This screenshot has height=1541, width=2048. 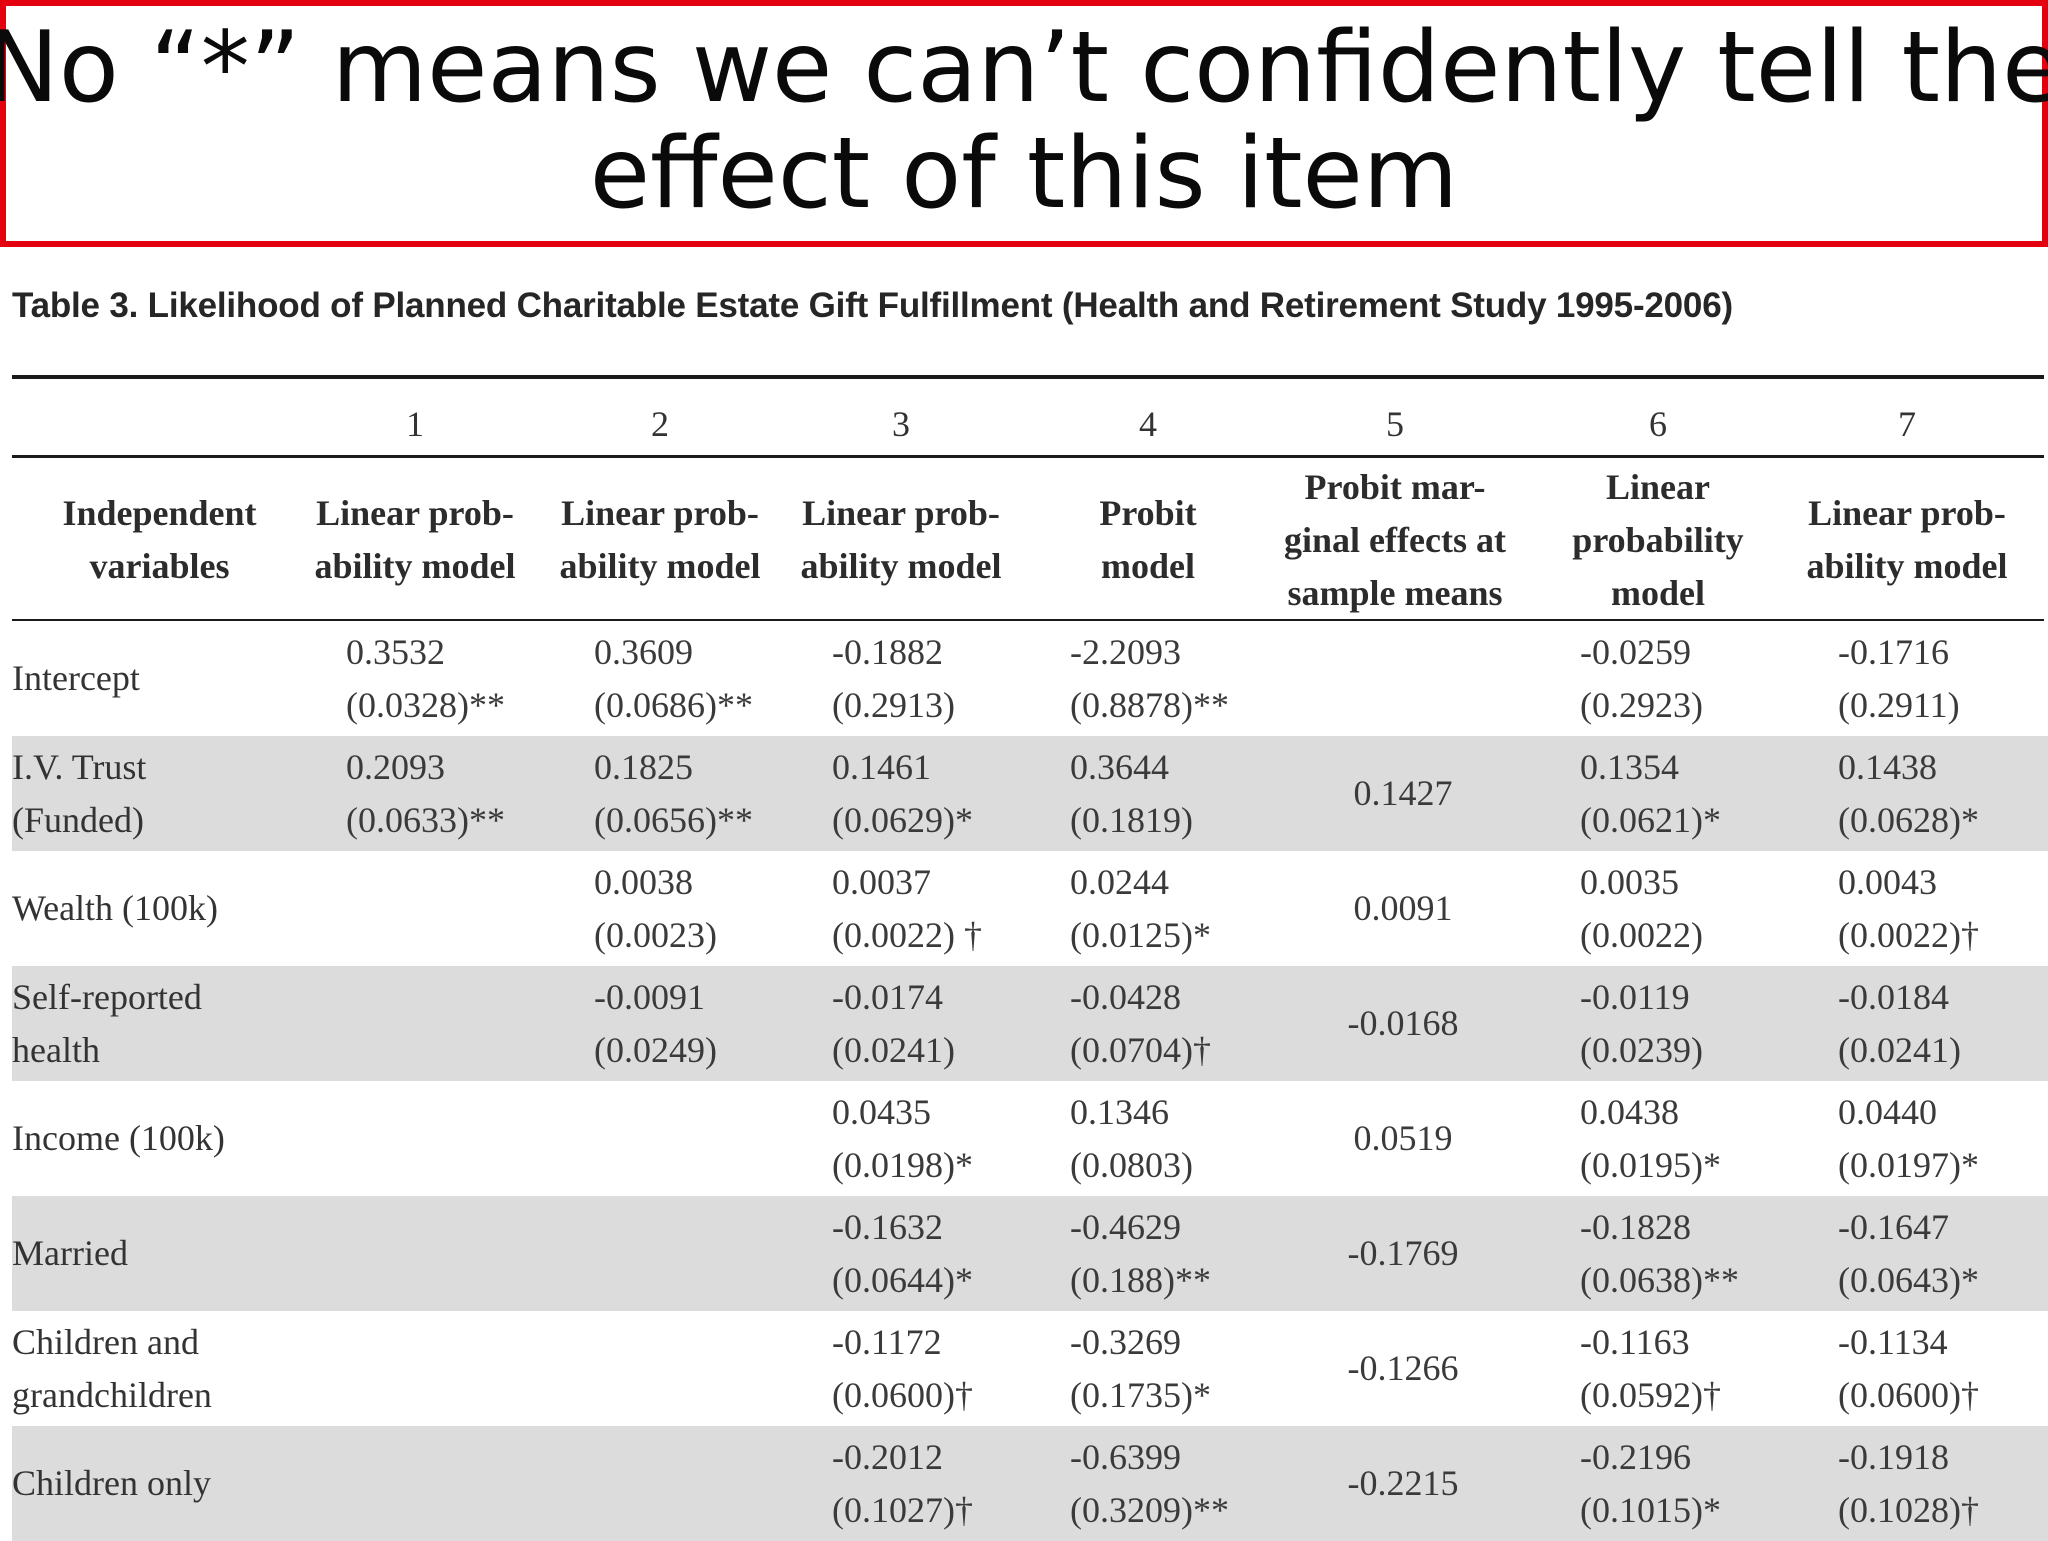 What do you see at coordinates (881, 881) in the screenshot?
I see `coefficient-value: 0.0037` at bounding box center [881, 881].